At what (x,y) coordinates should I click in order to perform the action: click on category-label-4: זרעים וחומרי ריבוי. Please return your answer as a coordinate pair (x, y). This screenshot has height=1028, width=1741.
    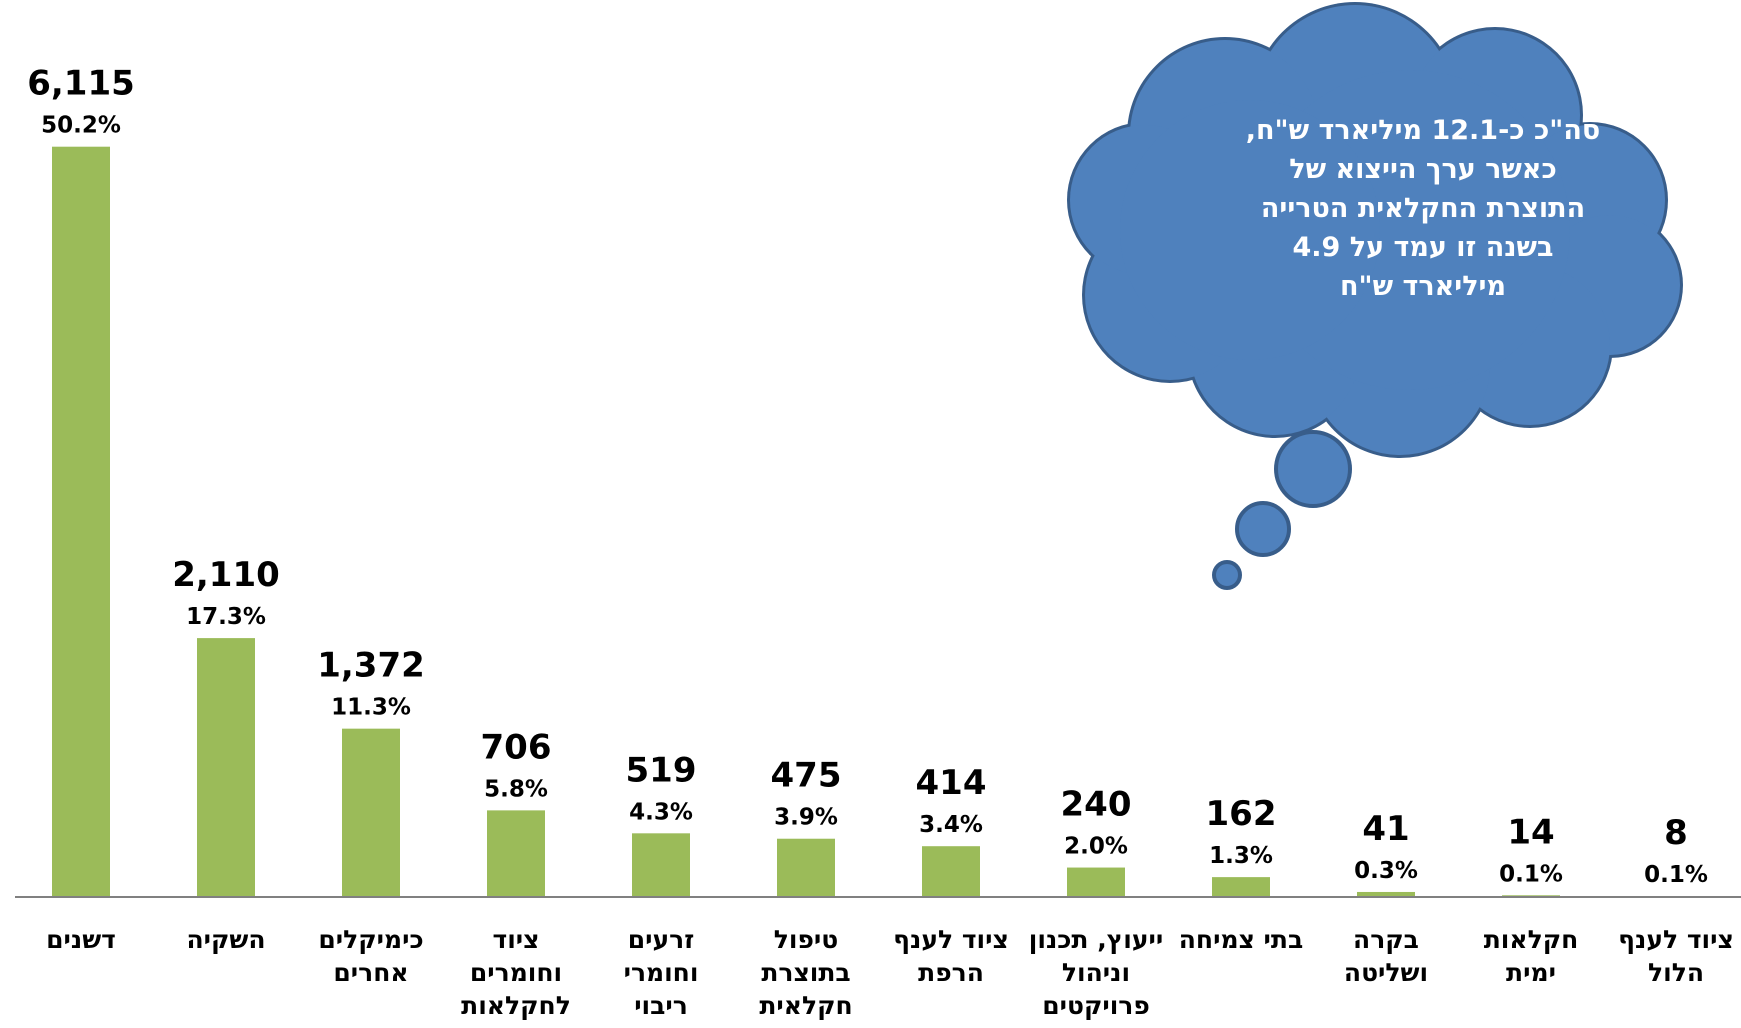
    Looking at the image, I should click on (661, 972).